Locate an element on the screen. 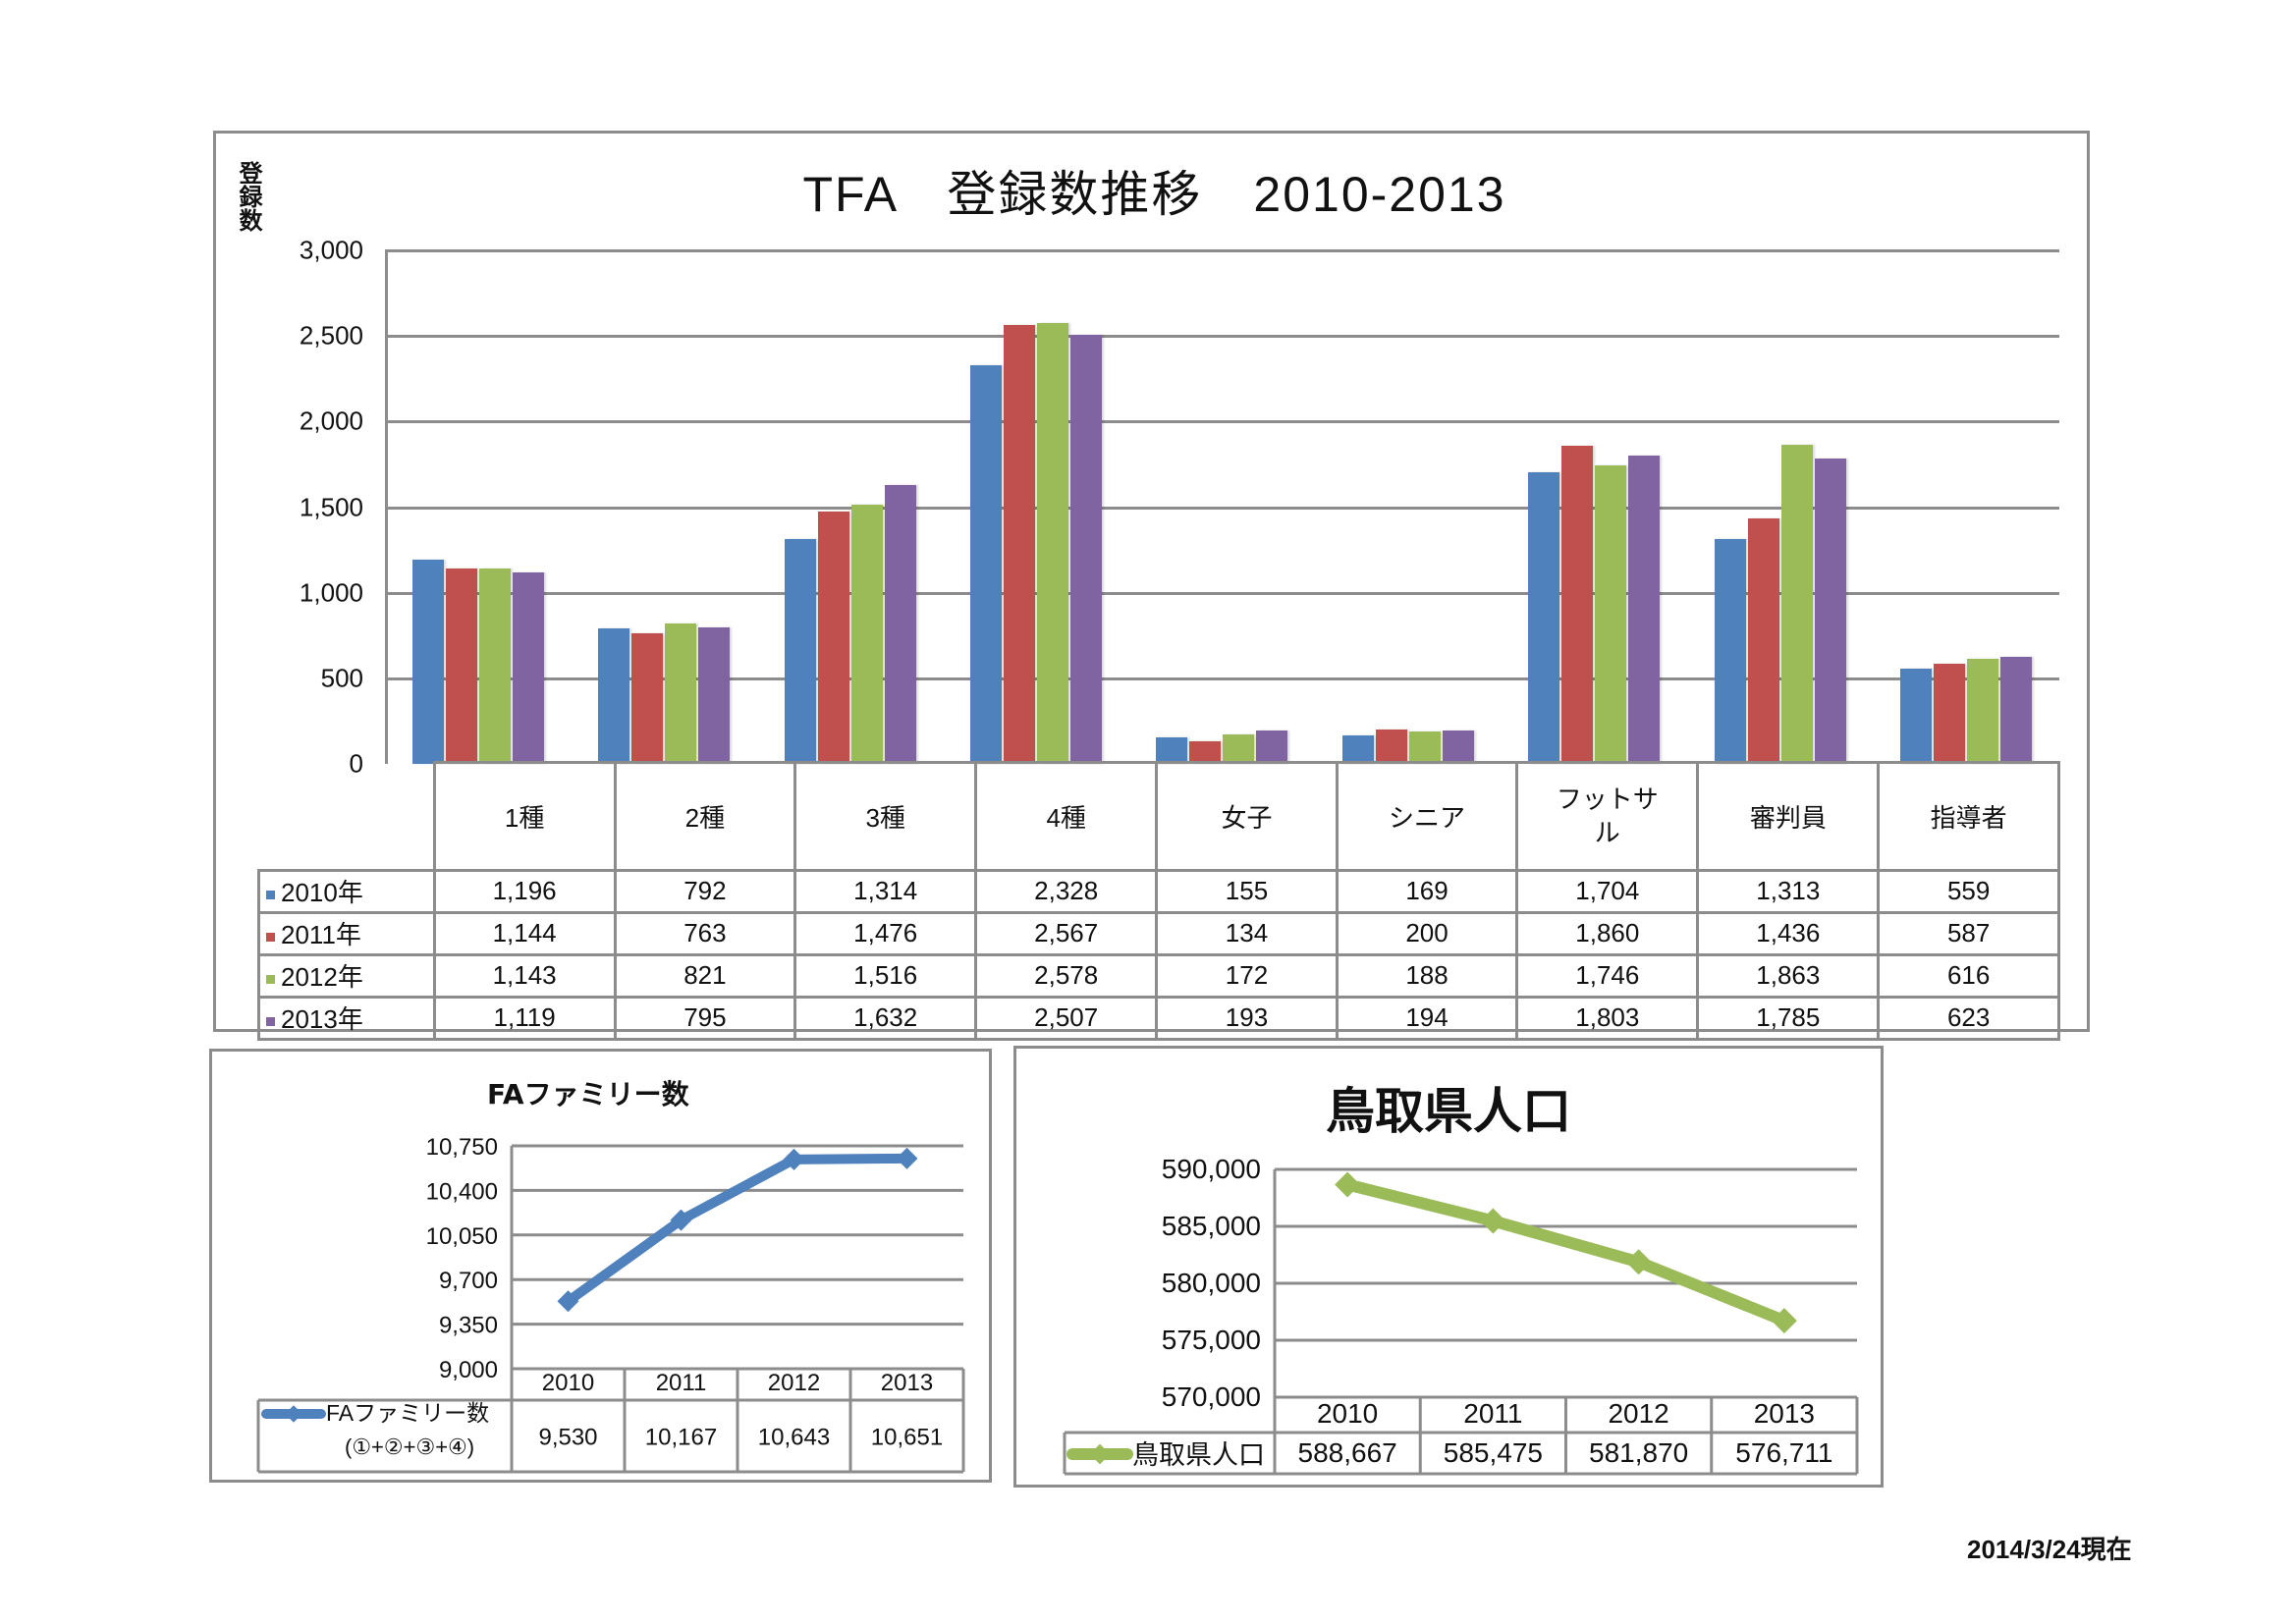 The image size is (2296, 1624). category-header: 2種 is located at coordinates (705, 816).